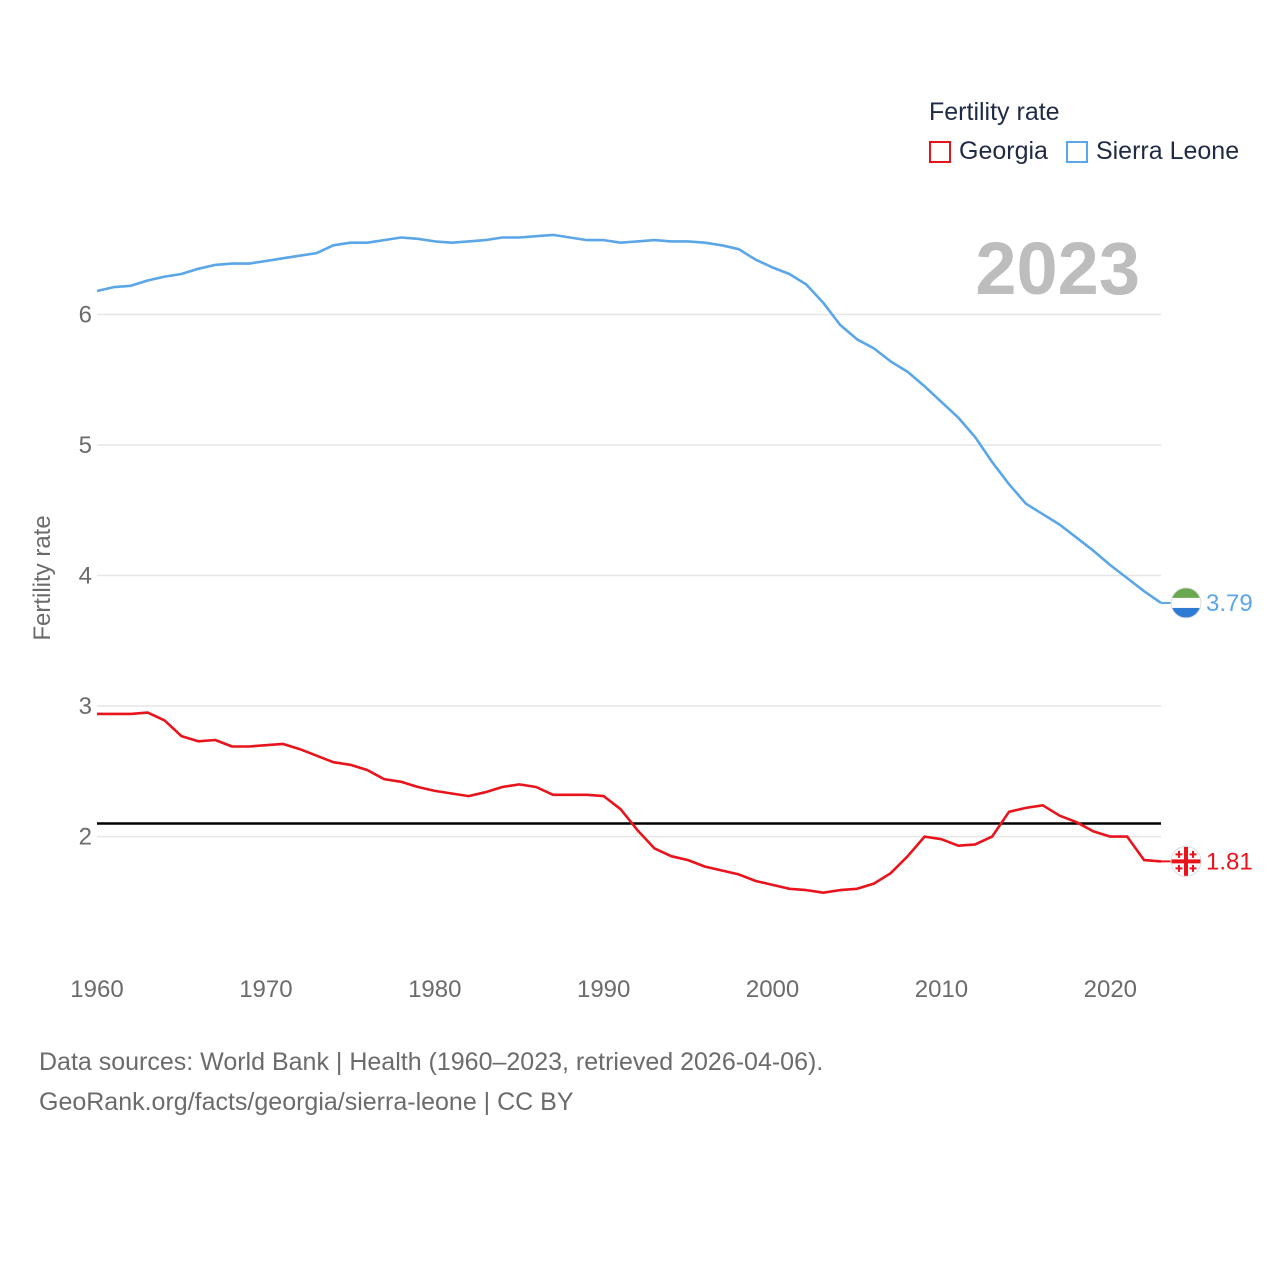 The height and width of the screenshot is (1280, 1280). I want to click on y-tick-label: 5, so click(85, 445).